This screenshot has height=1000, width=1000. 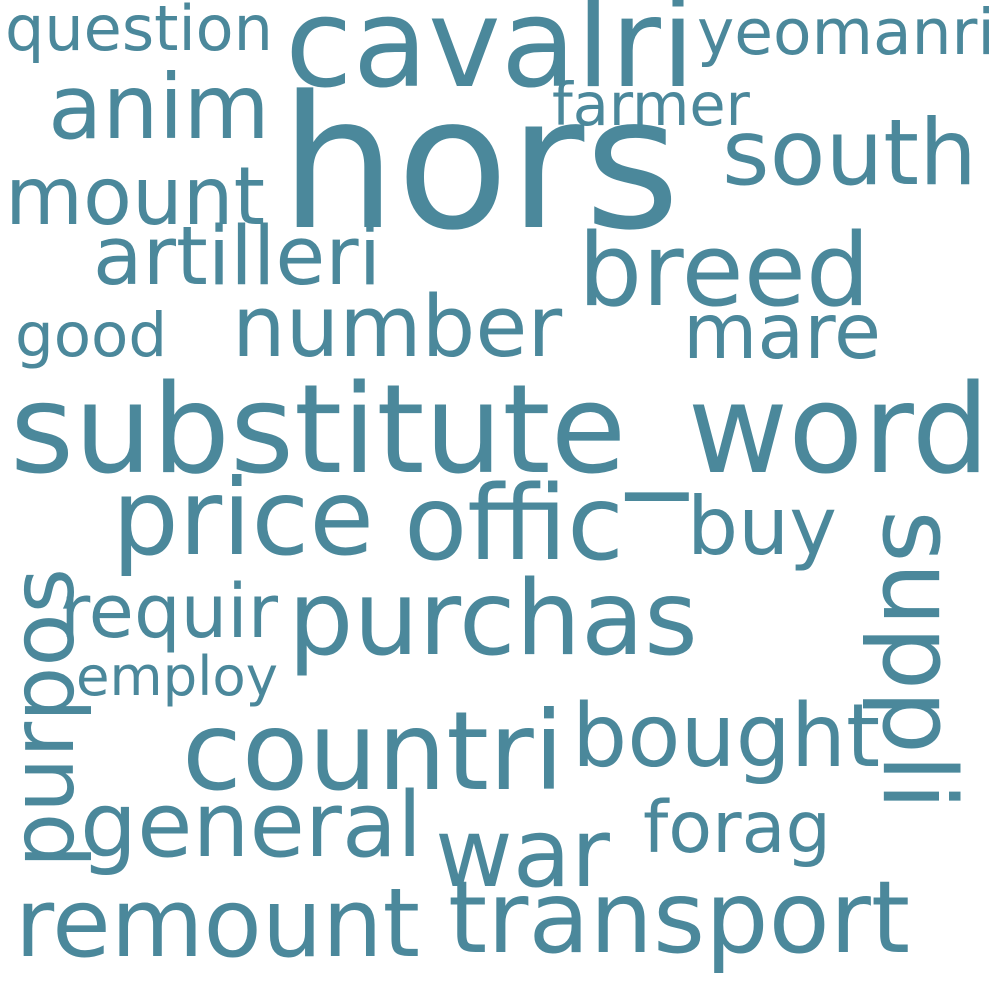 What do you see at coordinates (243, 517) in the screenshot?
I see `word-price: price` at bounding box center [243, 517].